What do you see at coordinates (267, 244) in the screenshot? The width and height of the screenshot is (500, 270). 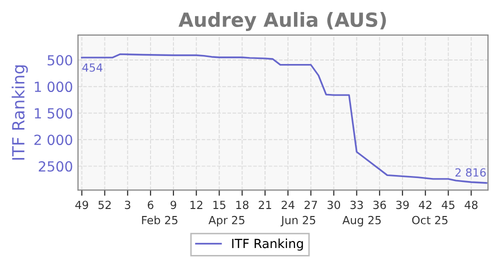 I see `legend-label: ITF Ranking` at bounding box center [267, 244].